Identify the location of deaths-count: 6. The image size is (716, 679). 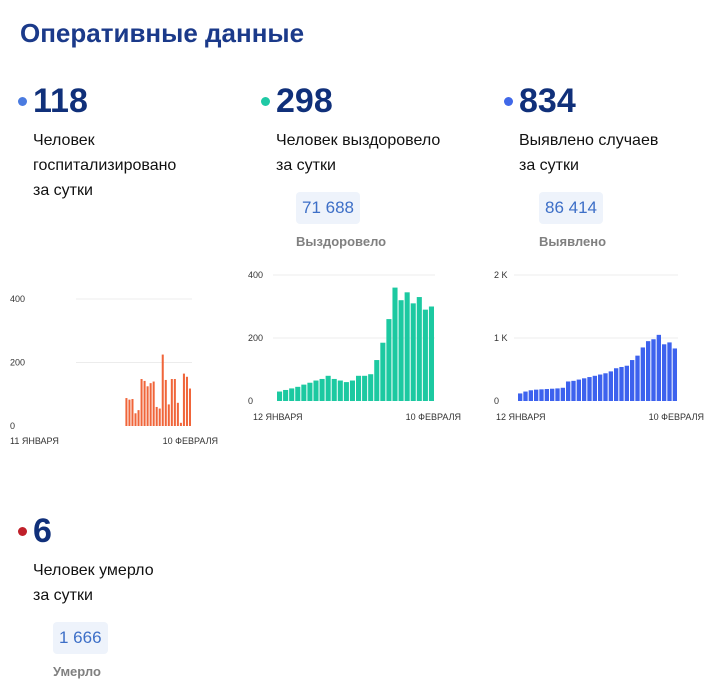
(42, 531).